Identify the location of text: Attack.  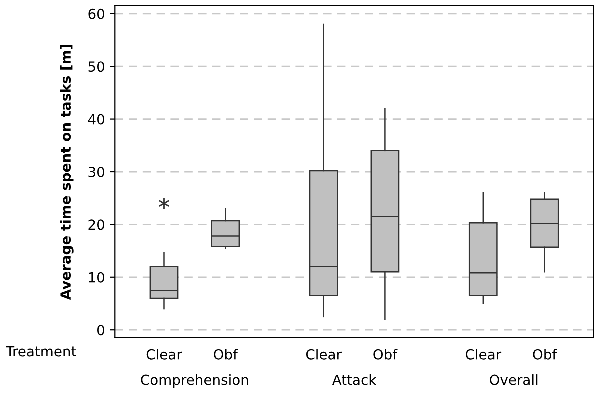
(354, 380).